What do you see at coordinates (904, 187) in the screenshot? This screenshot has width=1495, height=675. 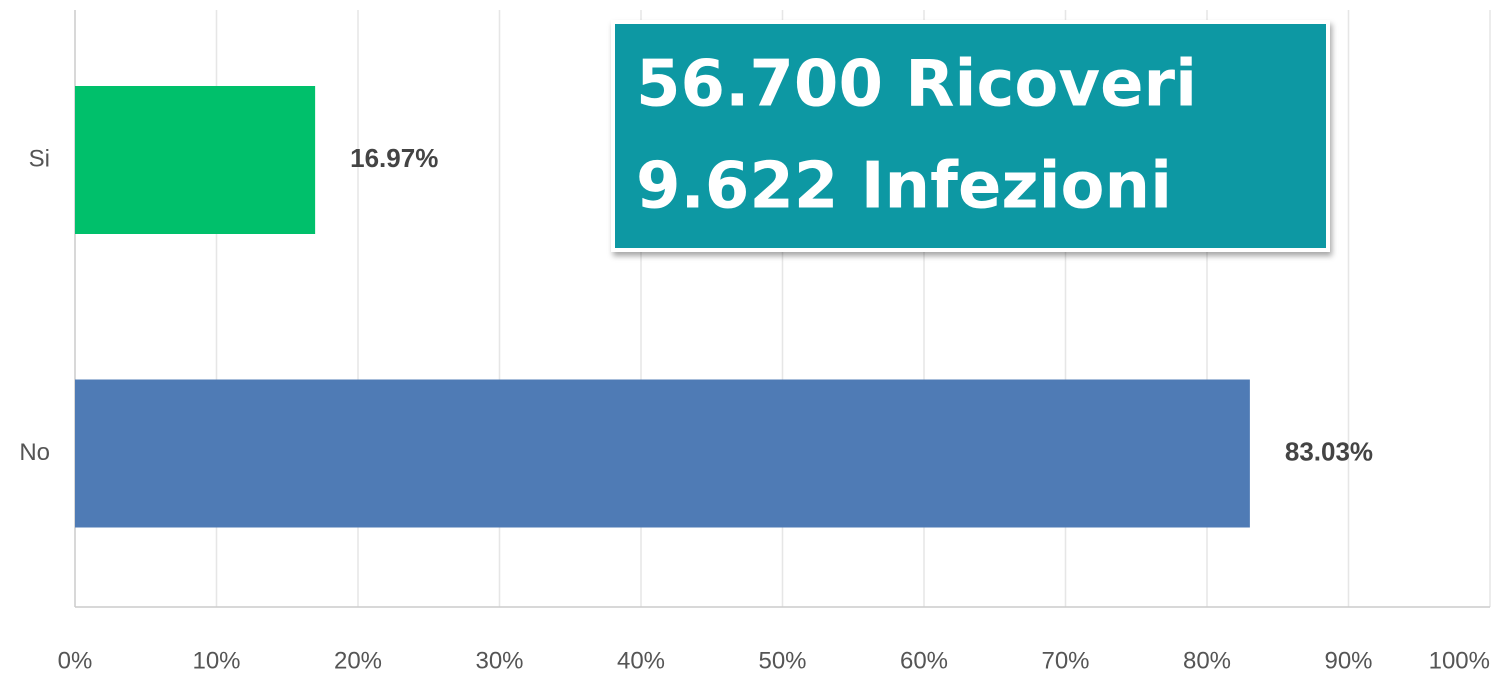 I see `annotation: 9.622 Infezioni` at bounding box center [904, 187].